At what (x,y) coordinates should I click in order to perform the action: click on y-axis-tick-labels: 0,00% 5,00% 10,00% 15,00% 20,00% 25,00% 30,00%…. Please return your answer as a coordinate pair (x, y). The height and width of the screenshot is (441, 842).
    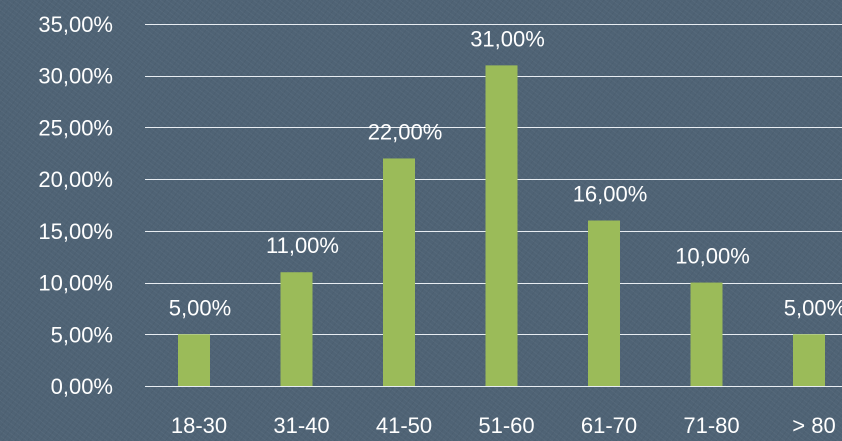
    Looking at the image, I should click on (75, 205).